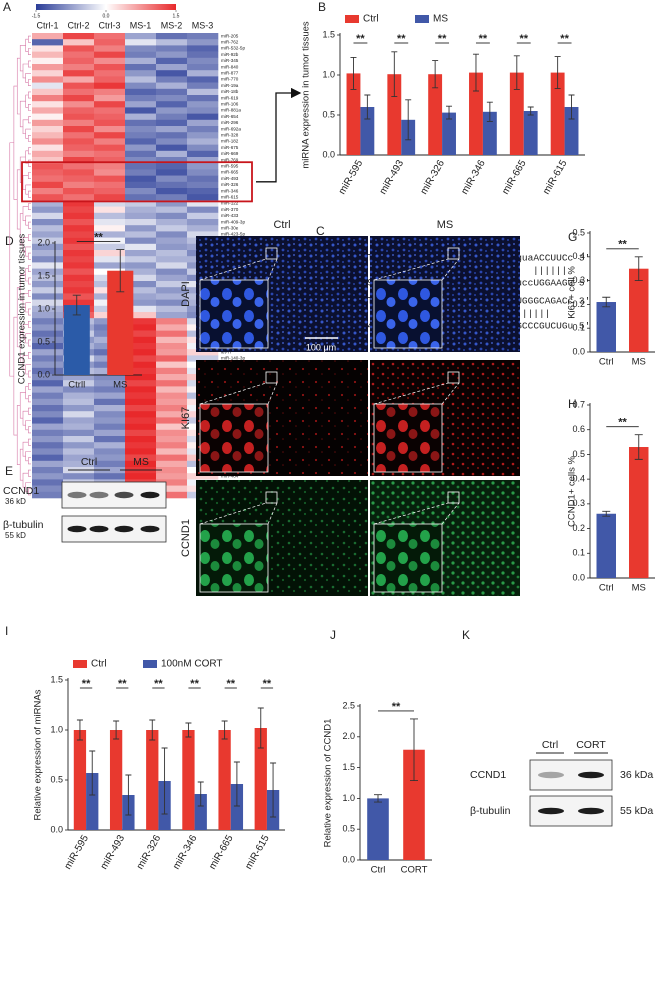 The width and height of the screenshot is (671, 999). What do you see at coordinates (578, 454) in the screenshot?
I see `y-tick-label: 0.5` at bounding box center [578, 454].